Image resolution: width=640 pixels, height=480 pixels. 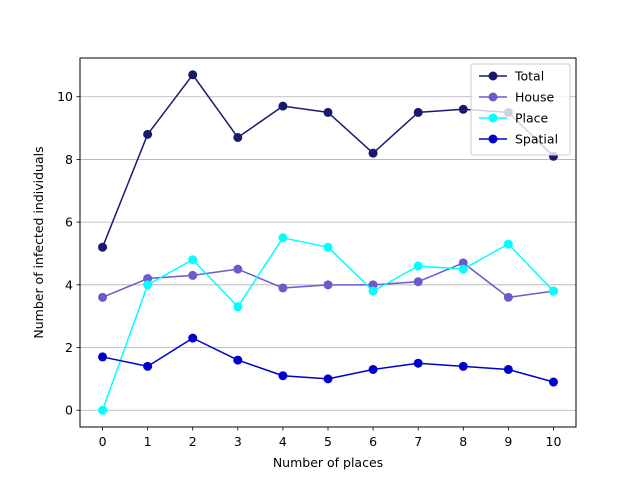 I want to click on x-tick-label: 0, so click(x=103, y=441).